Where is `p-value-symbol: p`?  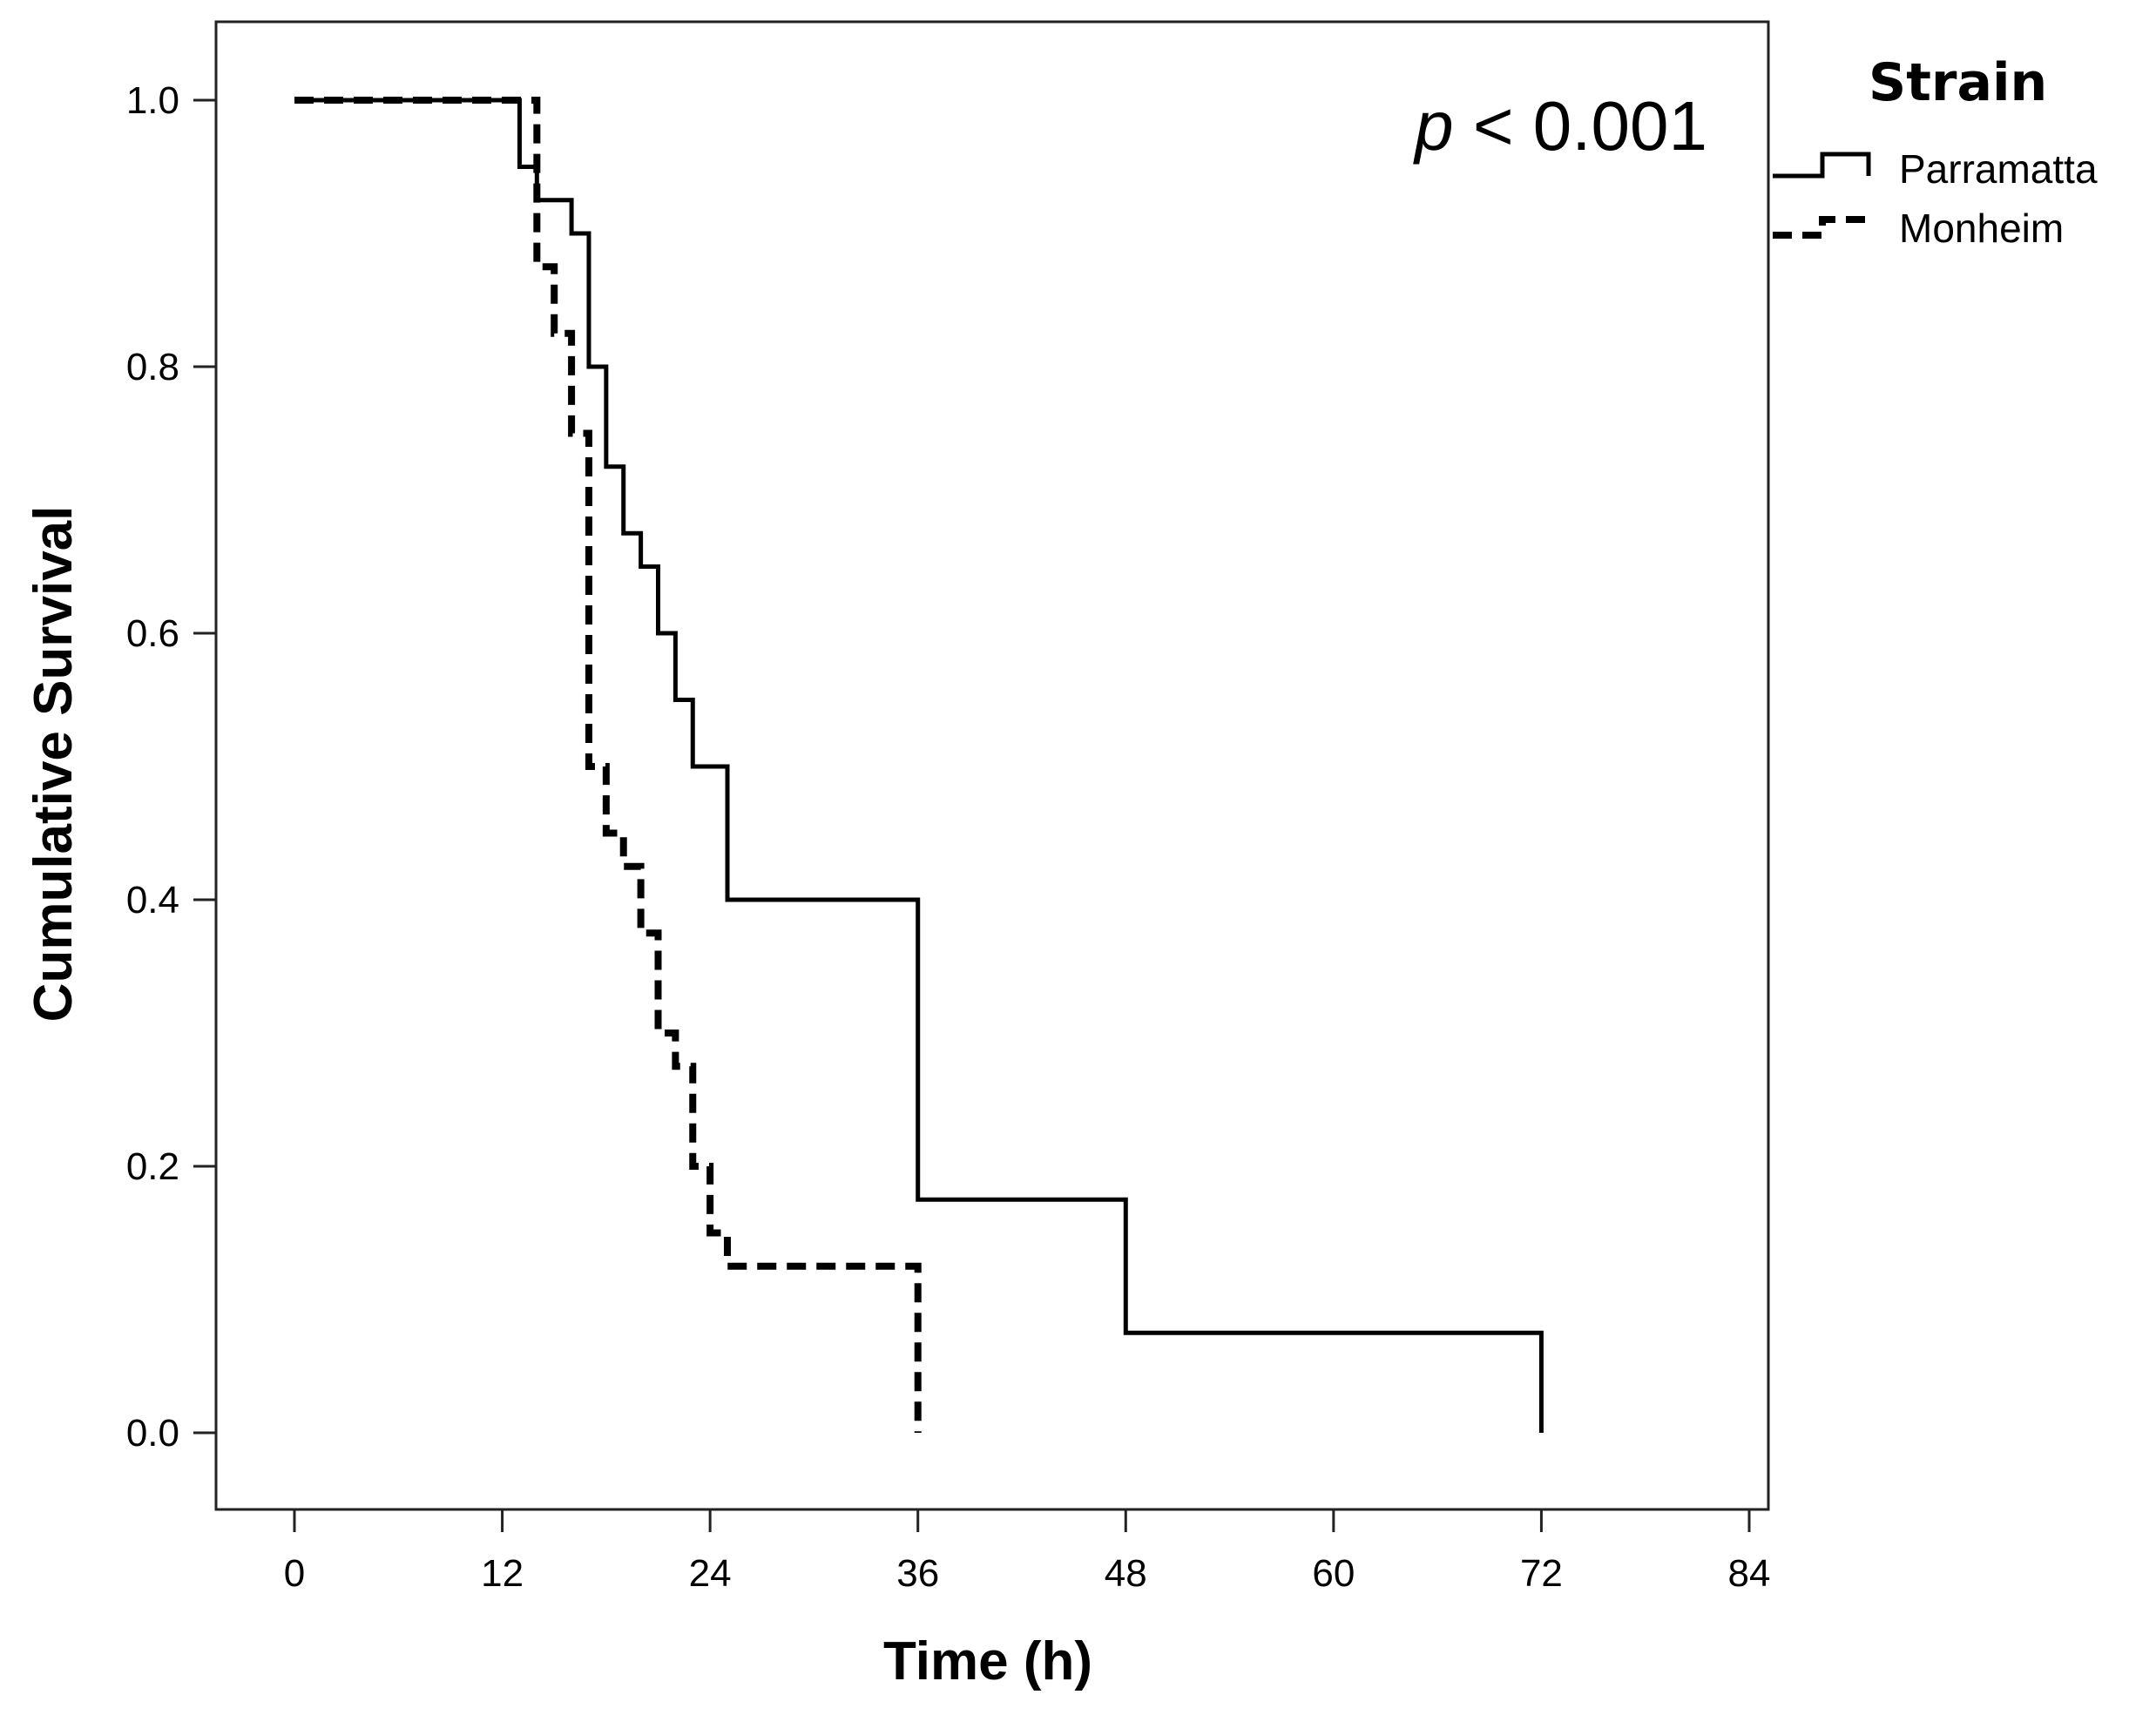
p-value-symbol: p is located at coordinates (1433, 126).